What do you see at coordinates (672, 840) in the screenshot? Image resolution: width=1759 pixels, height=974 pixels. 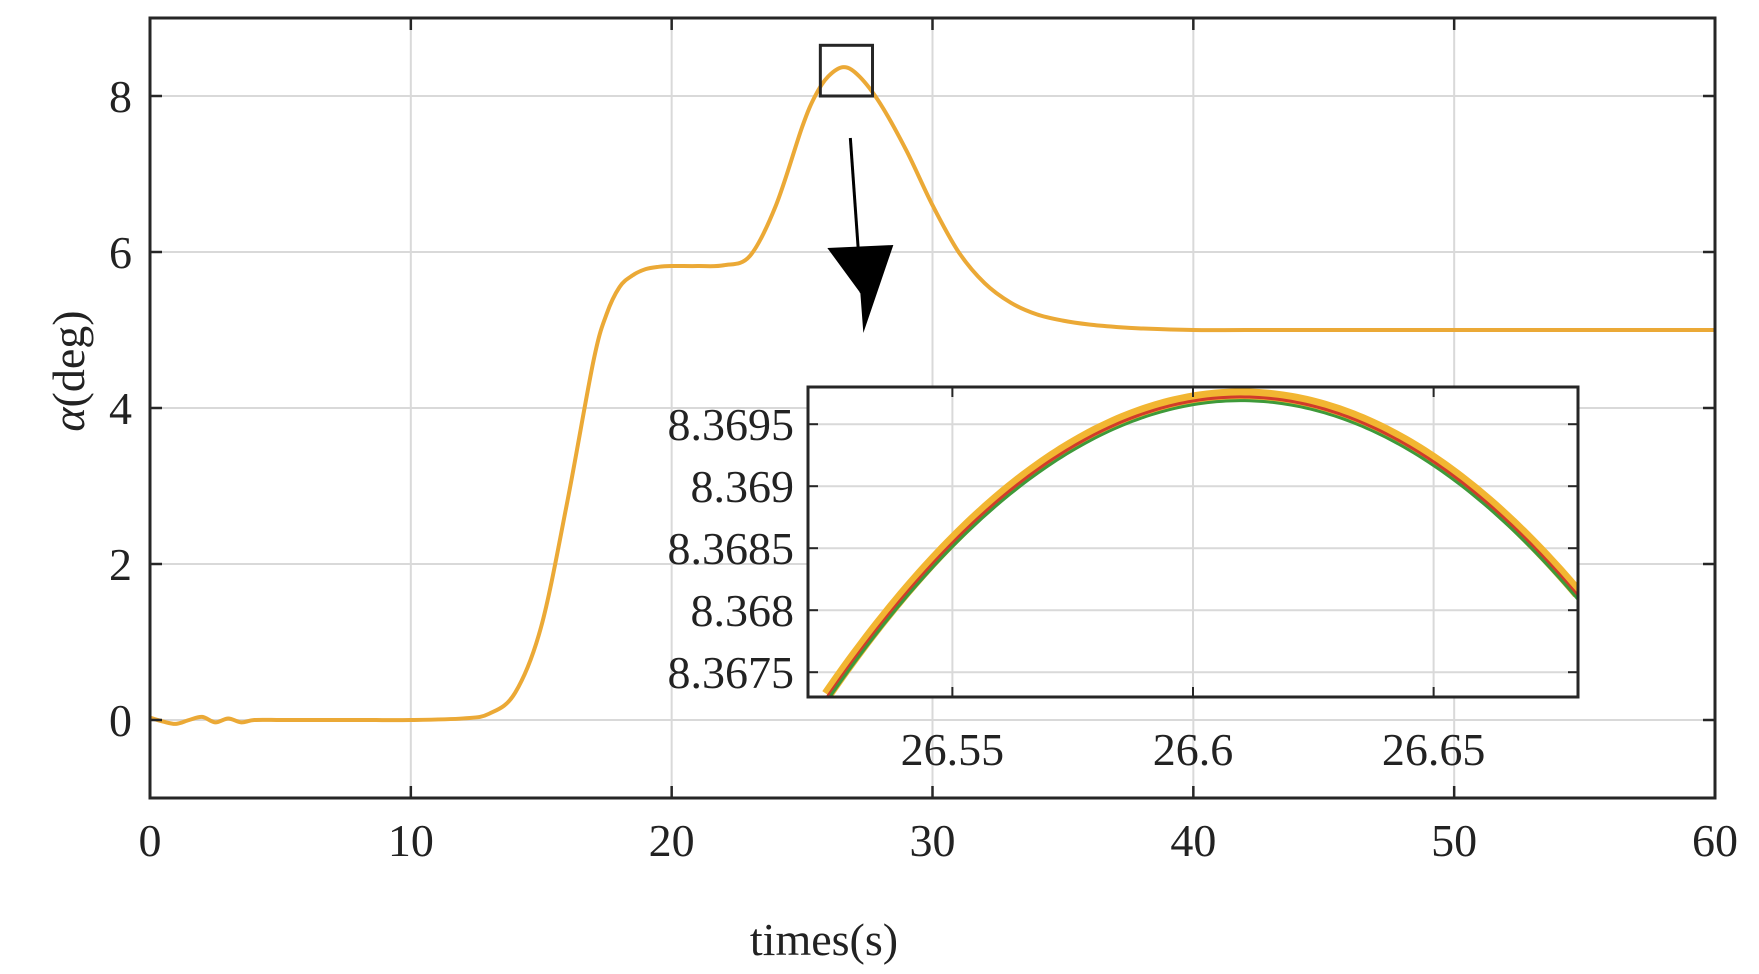 I see `x-tick-label: 20` at bounding box center [672, 840].